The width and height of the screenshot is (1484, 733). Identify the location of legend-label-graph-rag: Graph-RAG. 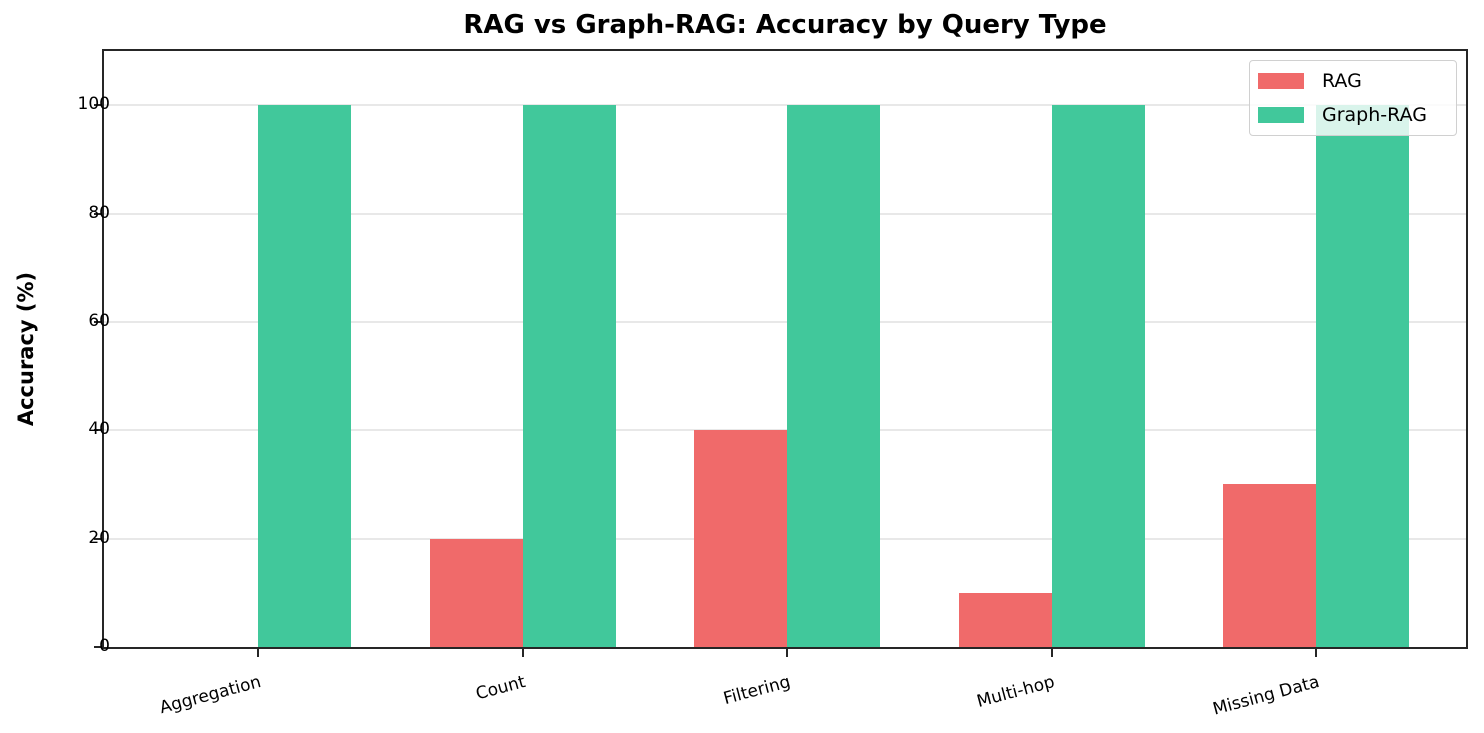
(1374, 115).